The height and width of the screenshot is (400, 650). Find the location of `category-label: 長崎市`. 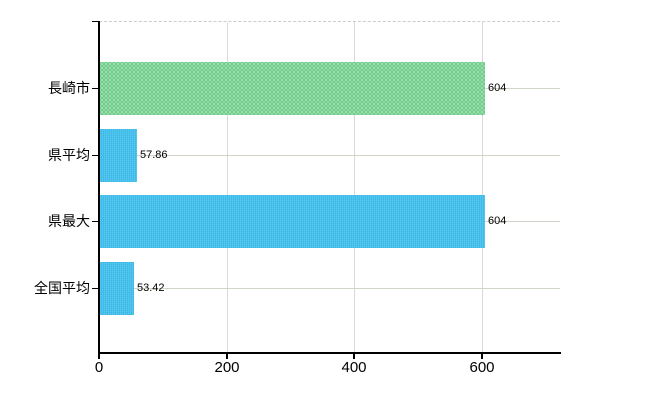

category-label: 長崎市 is located at coordinates (69, 88).